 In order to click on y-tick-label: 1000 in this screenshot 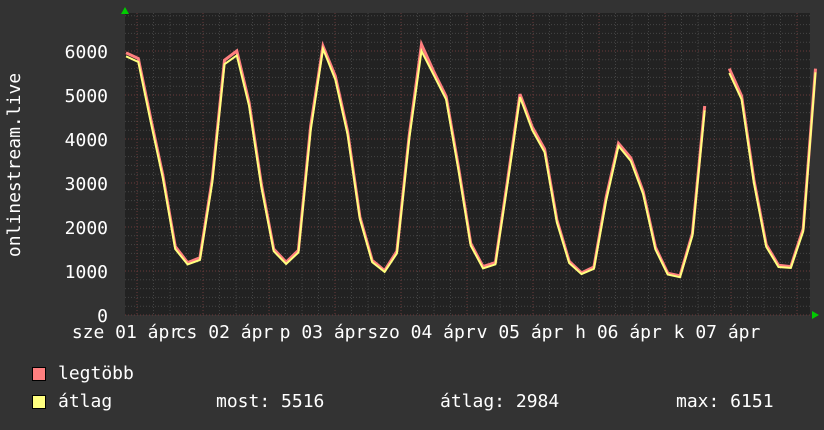, I will do `click(86, 272)`.